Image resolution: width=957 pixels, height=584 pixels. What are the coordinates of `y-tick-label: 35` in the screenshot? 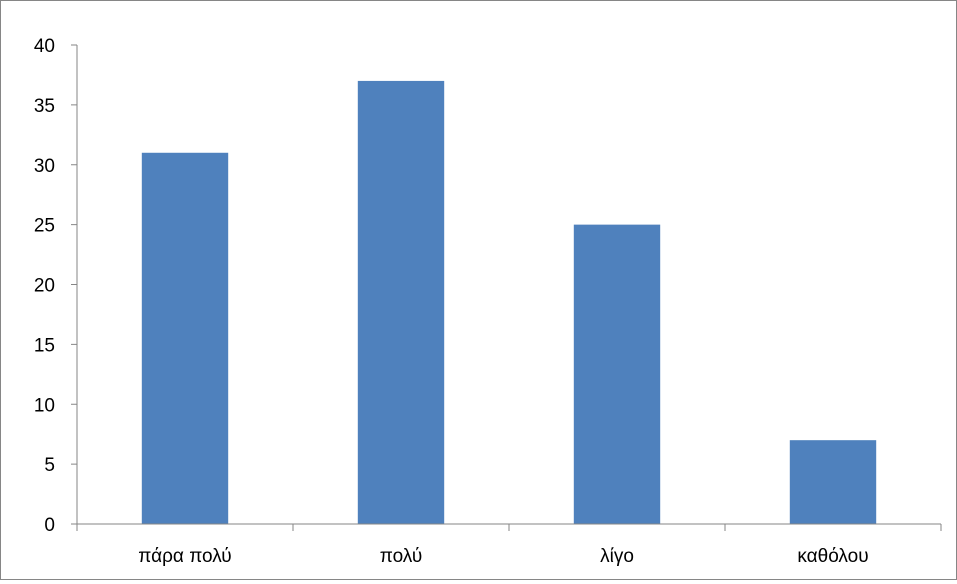 It's located at (44, 106).